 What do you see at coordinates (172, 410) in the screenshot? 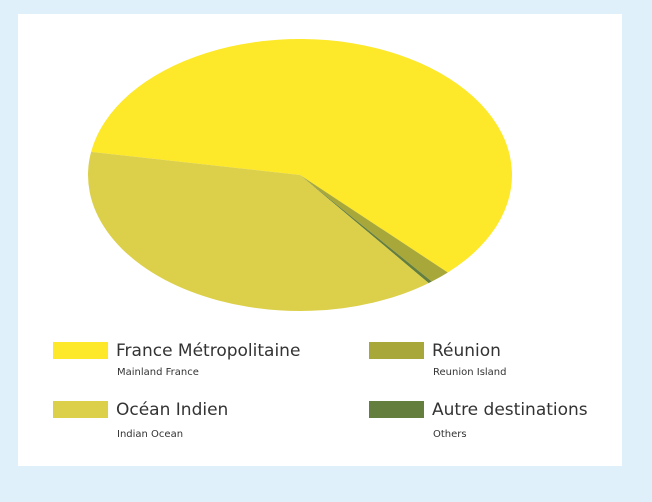
I see `legend-label: Océan Indien` at bounding box center [172, 410].